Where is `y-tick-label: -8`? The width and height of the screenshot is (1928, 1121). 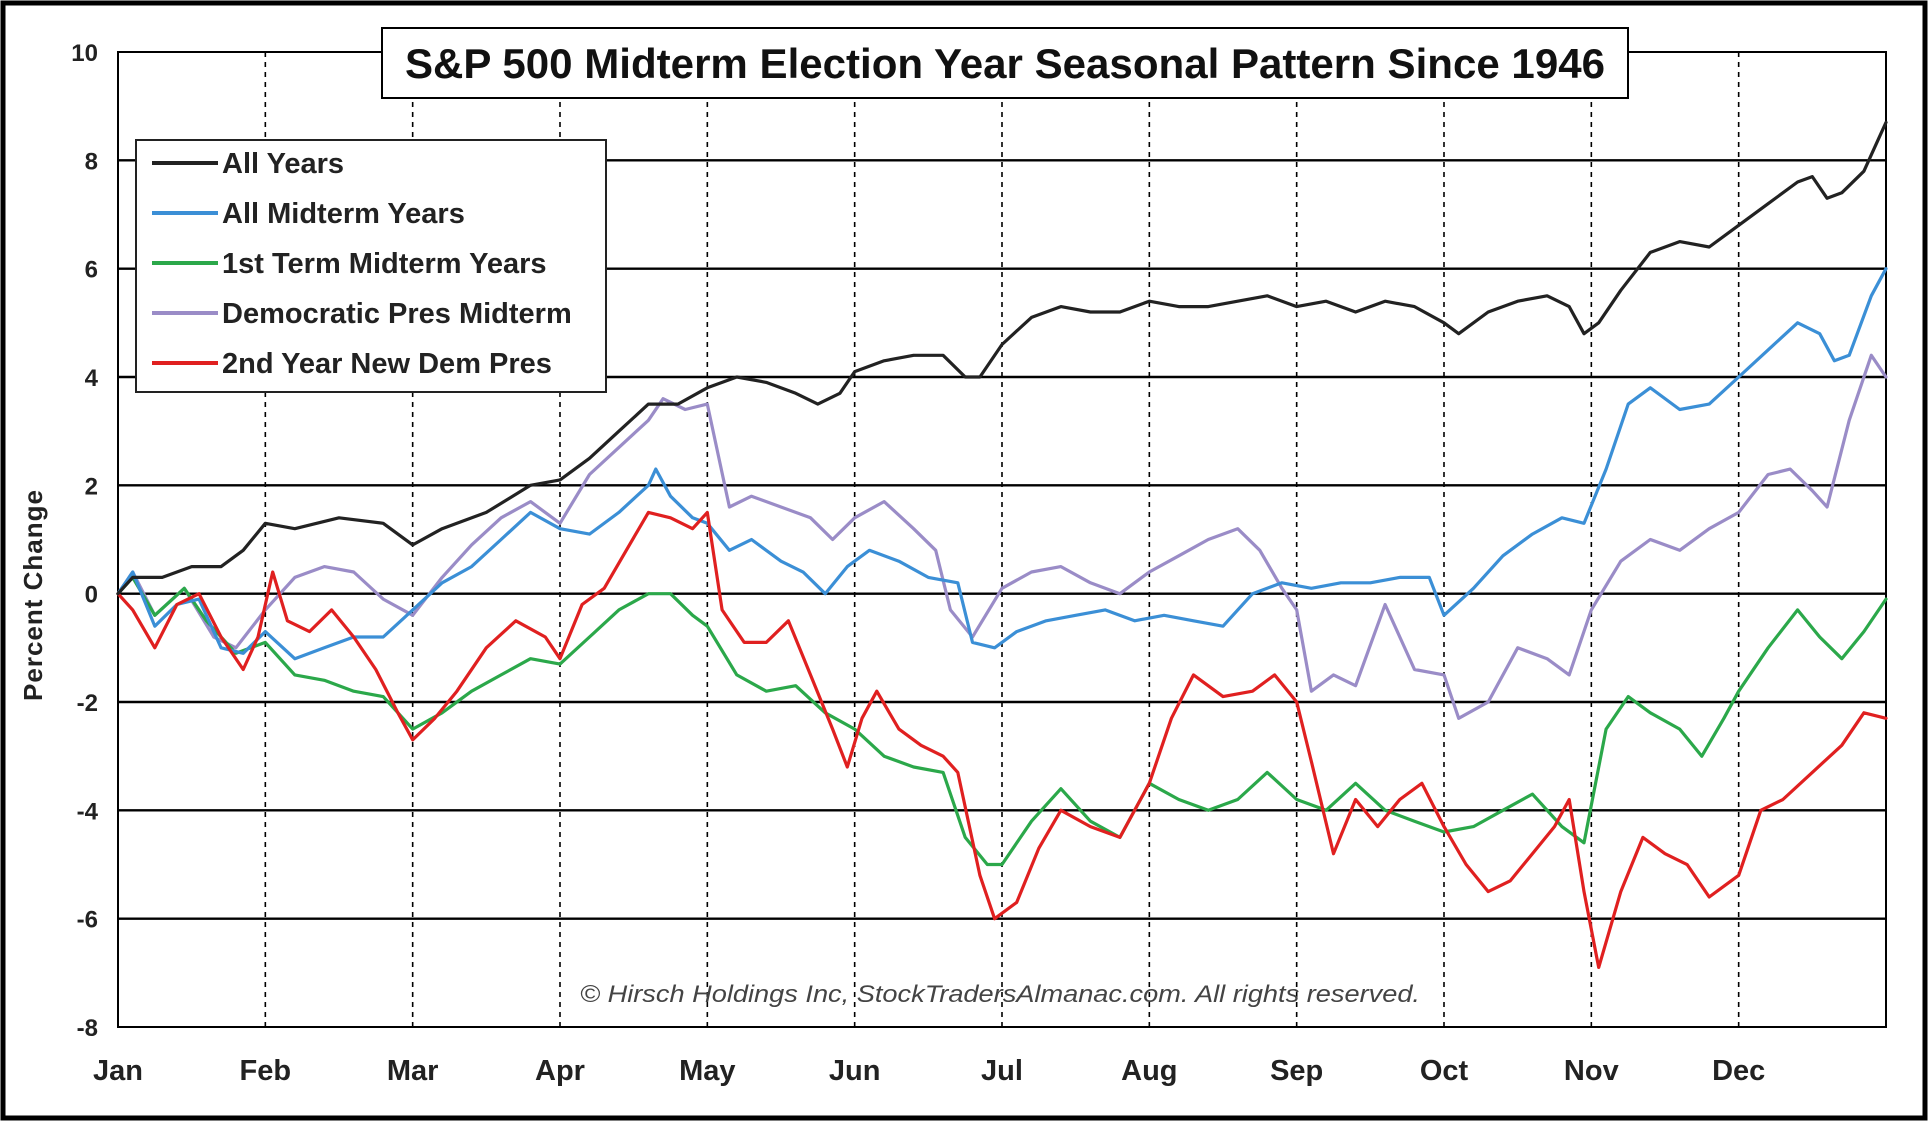 y-tick-label: -8 is located at coordinates (87, 1028).